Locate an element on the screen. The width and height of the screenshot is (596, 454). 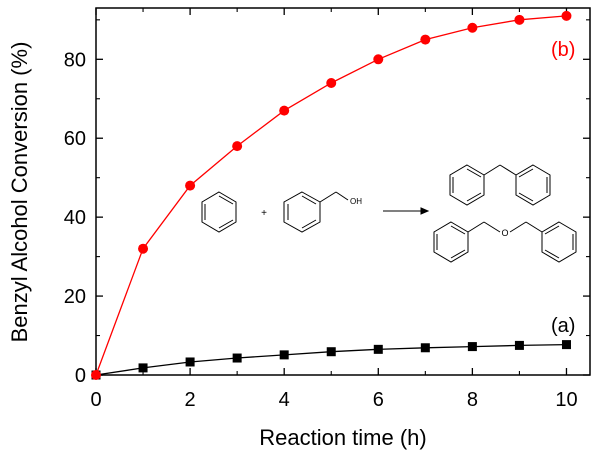
y-tick-label: 0 is located at coordinates (80, 376).